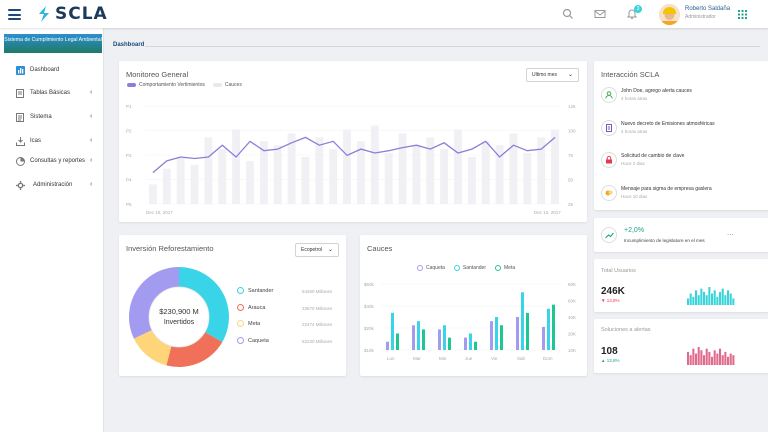  I want to click on divider, so click(452, 46).